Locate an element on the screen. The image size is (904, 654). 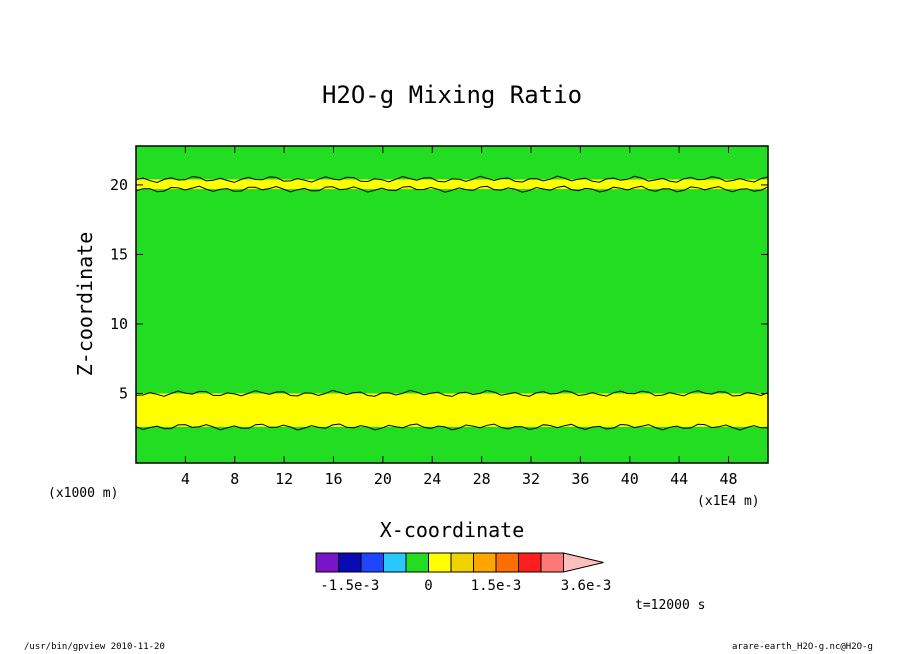
time-label: t=12000 s is located at coordinates (670, 605).